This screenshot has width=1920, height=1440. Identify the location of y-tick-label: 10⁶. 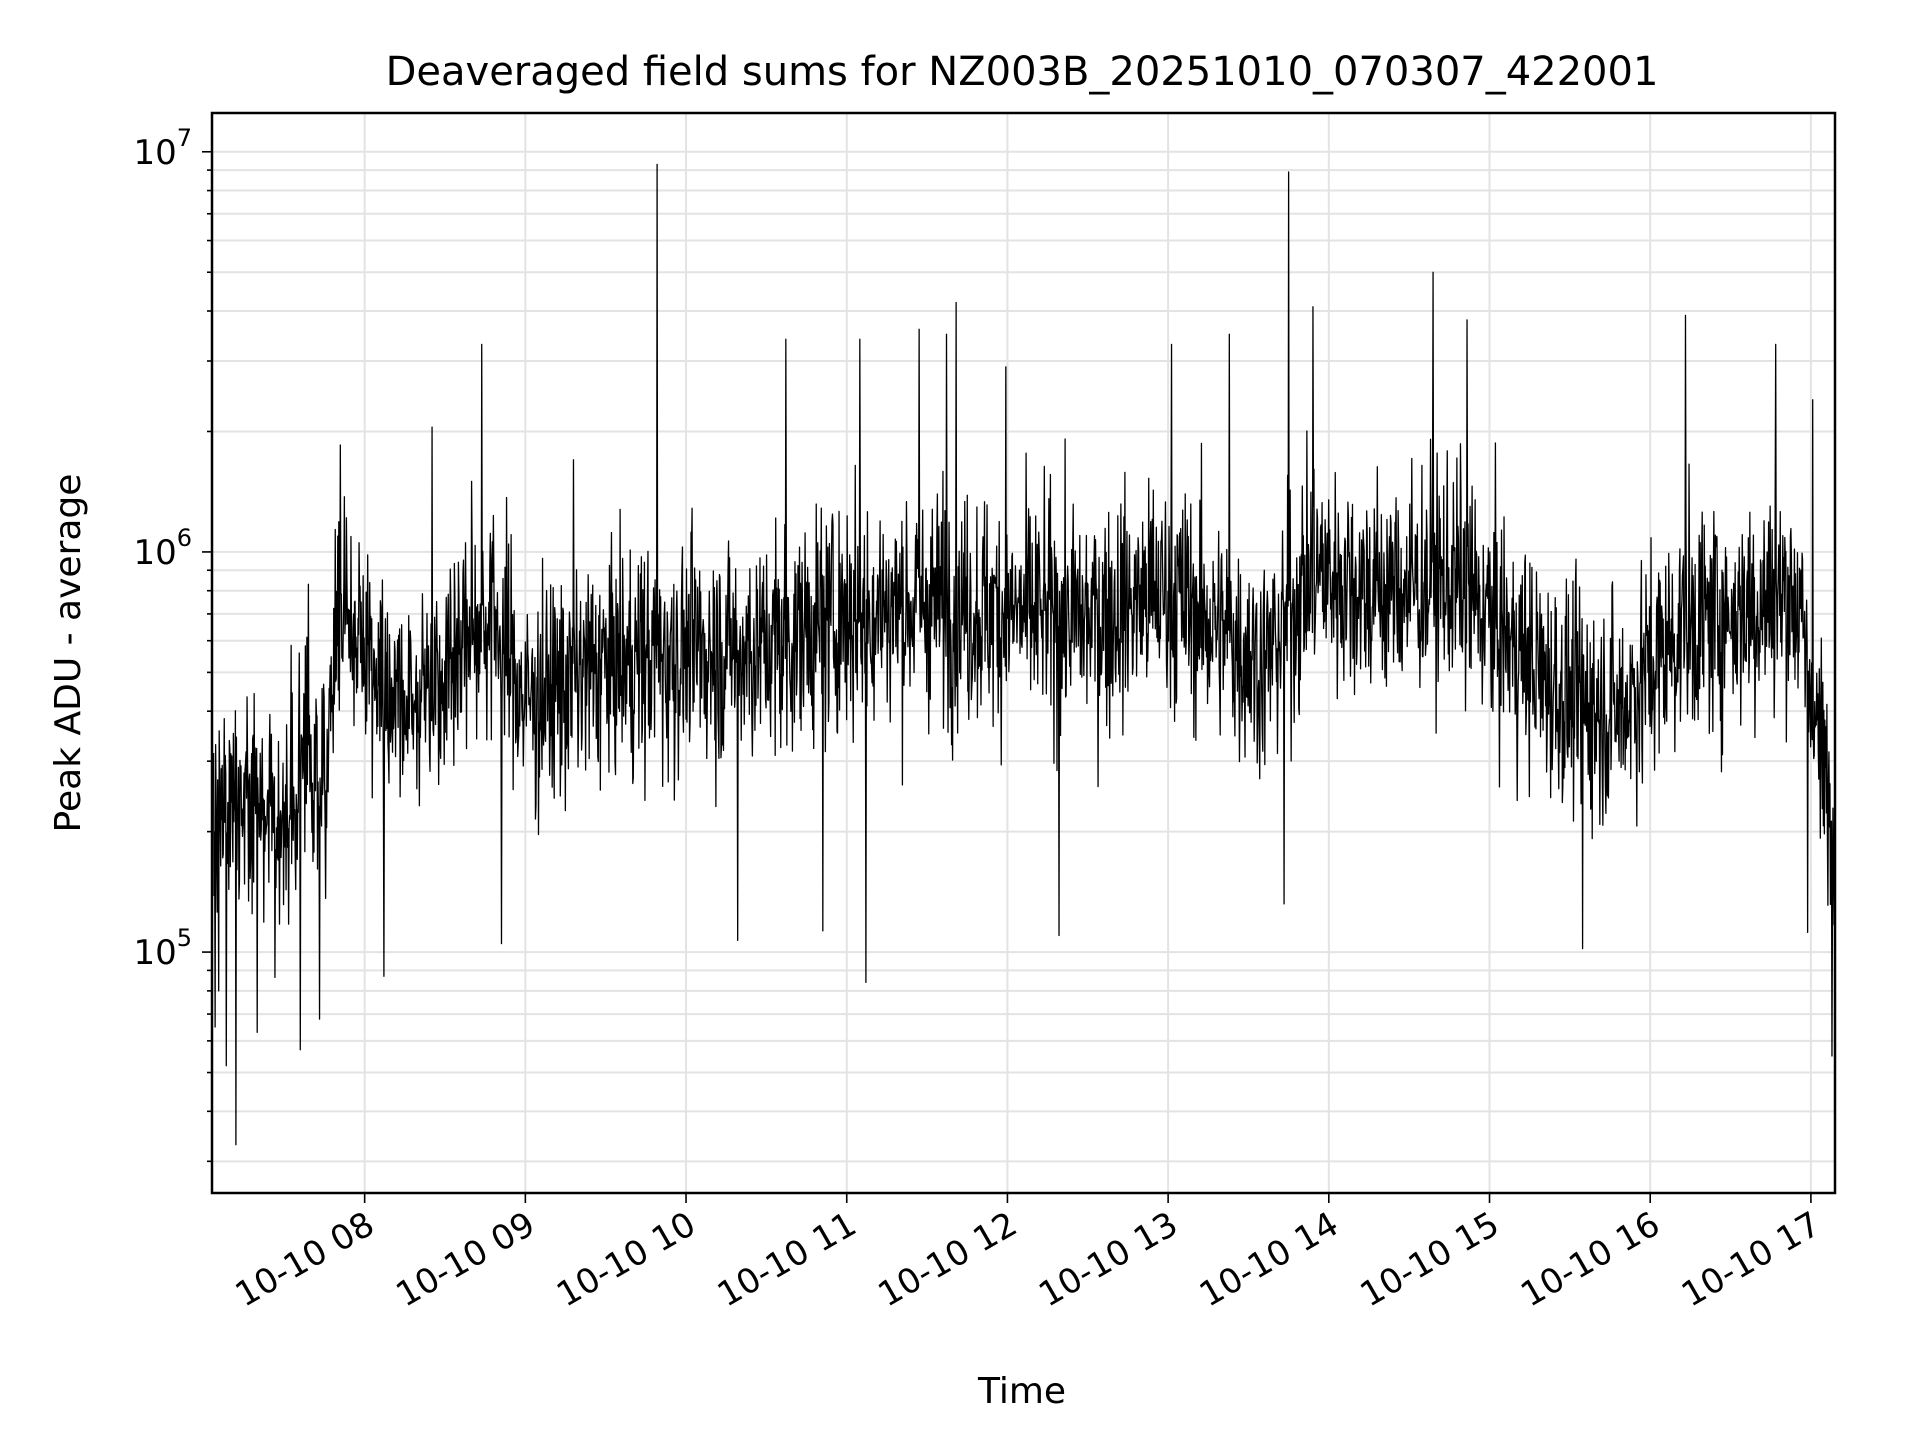
(162, 548).